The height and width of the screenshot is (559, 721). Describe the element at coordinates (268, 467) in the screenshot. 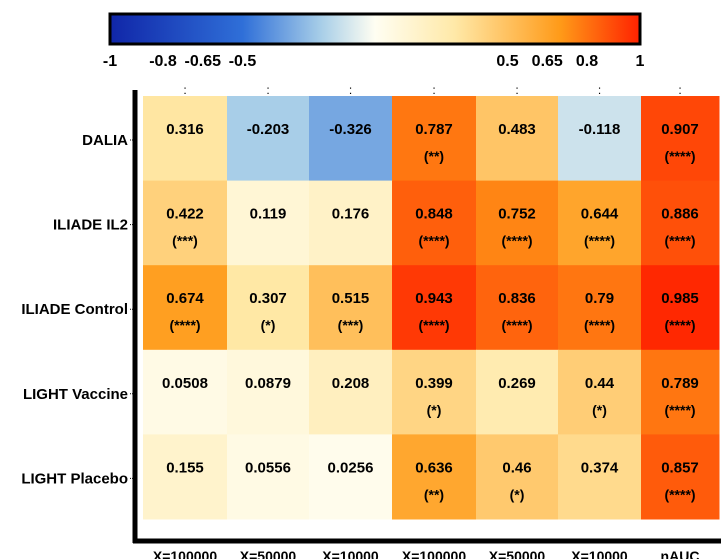

I see `cell-value-label: 0.0556` at that location.